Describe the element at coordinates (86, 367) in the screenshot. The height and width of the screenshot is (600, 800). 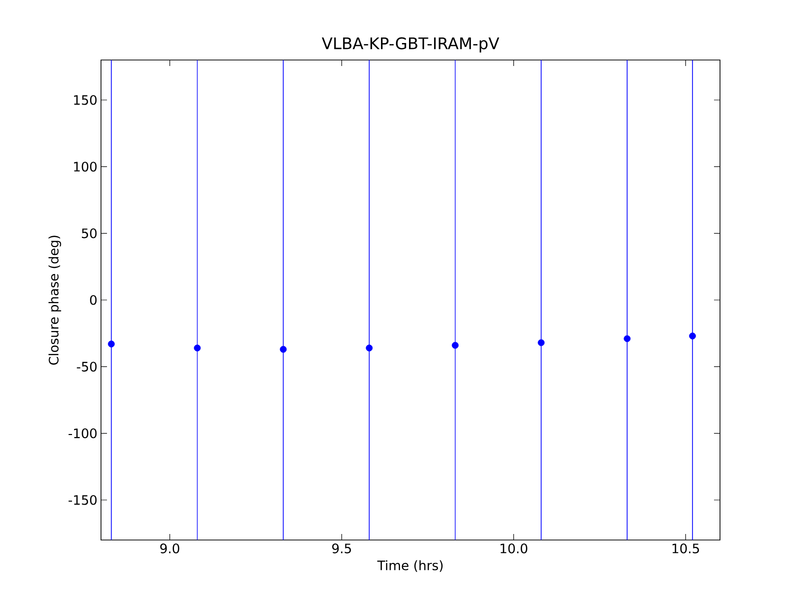
I see `y-tick-label: -50` at that location.